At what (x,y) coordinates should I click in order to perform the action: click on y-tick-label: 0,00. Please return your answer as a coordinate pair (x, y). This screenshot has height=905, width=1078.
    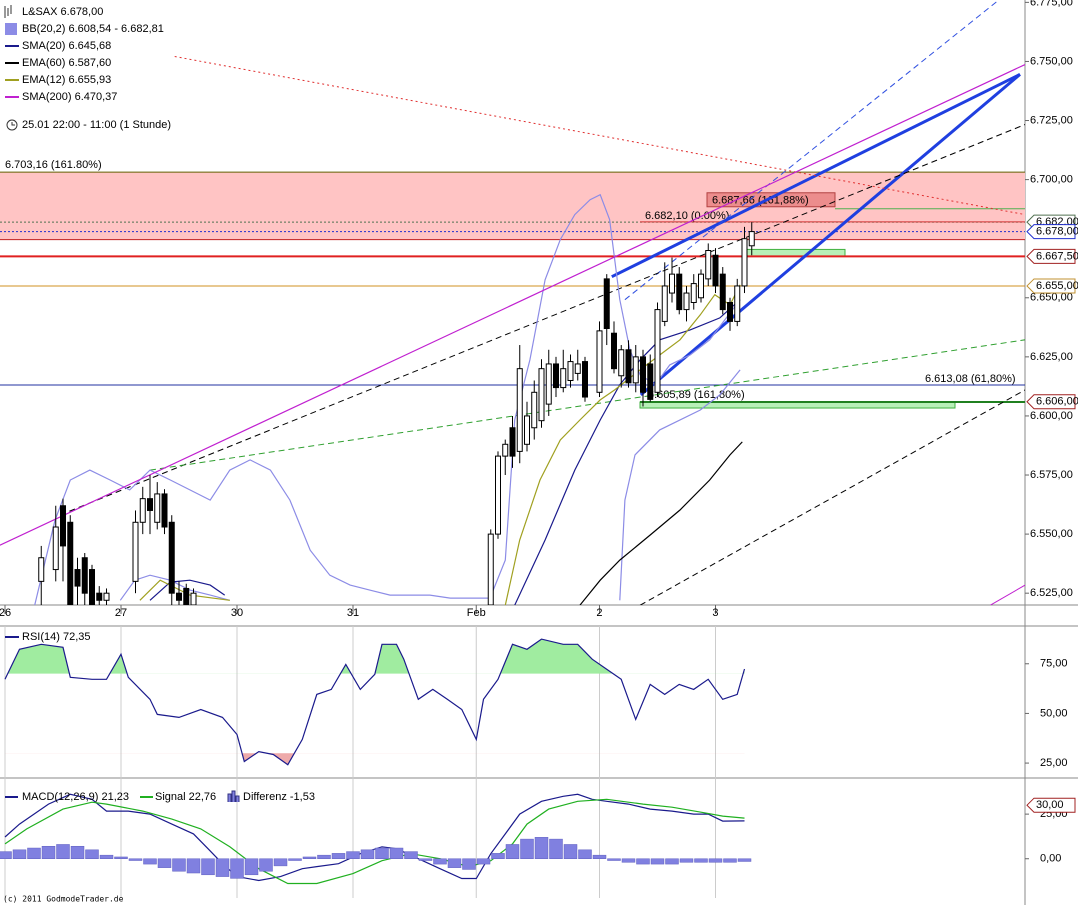
    Looking at the image, I should click on (1050, 859).